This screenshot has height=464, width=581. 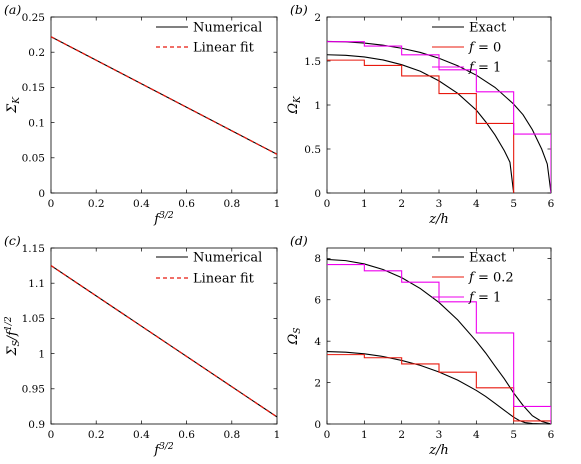 I want to click on y-tick-label: 0.15, so click(x=33, y=88).